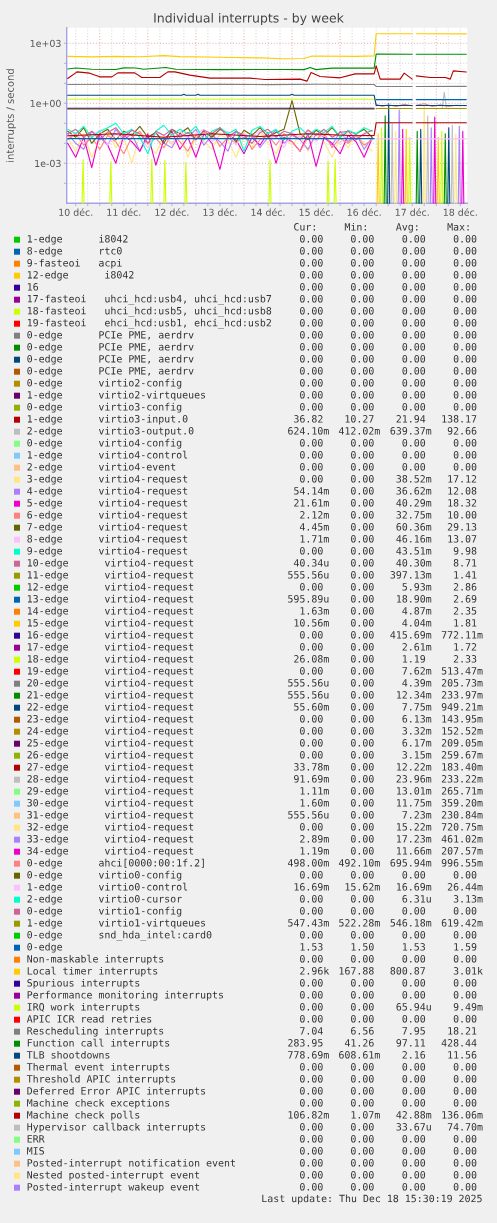  I want to click on legend-label: ERR, so click(36, 1139).